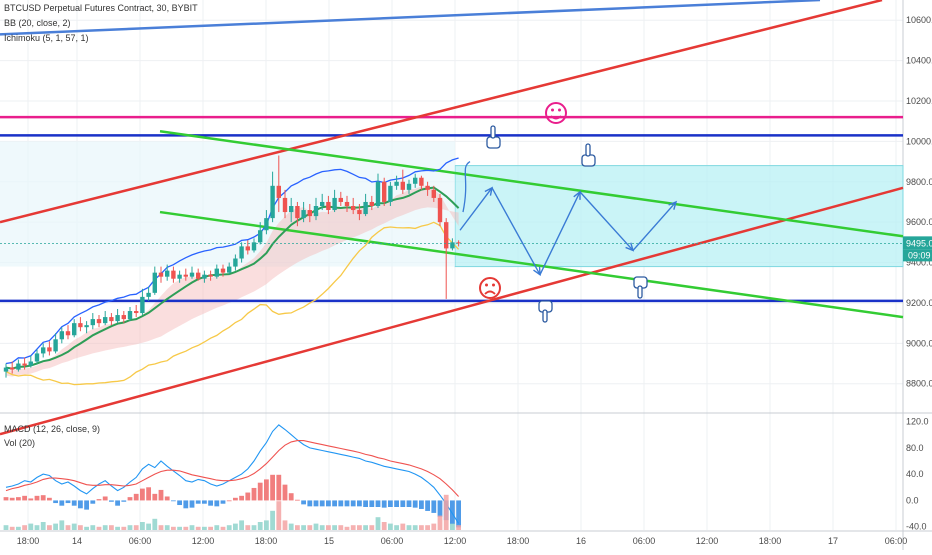 This screenshot has width=932, height=555. I want to click on happy-face-icon, so click(556, 113).